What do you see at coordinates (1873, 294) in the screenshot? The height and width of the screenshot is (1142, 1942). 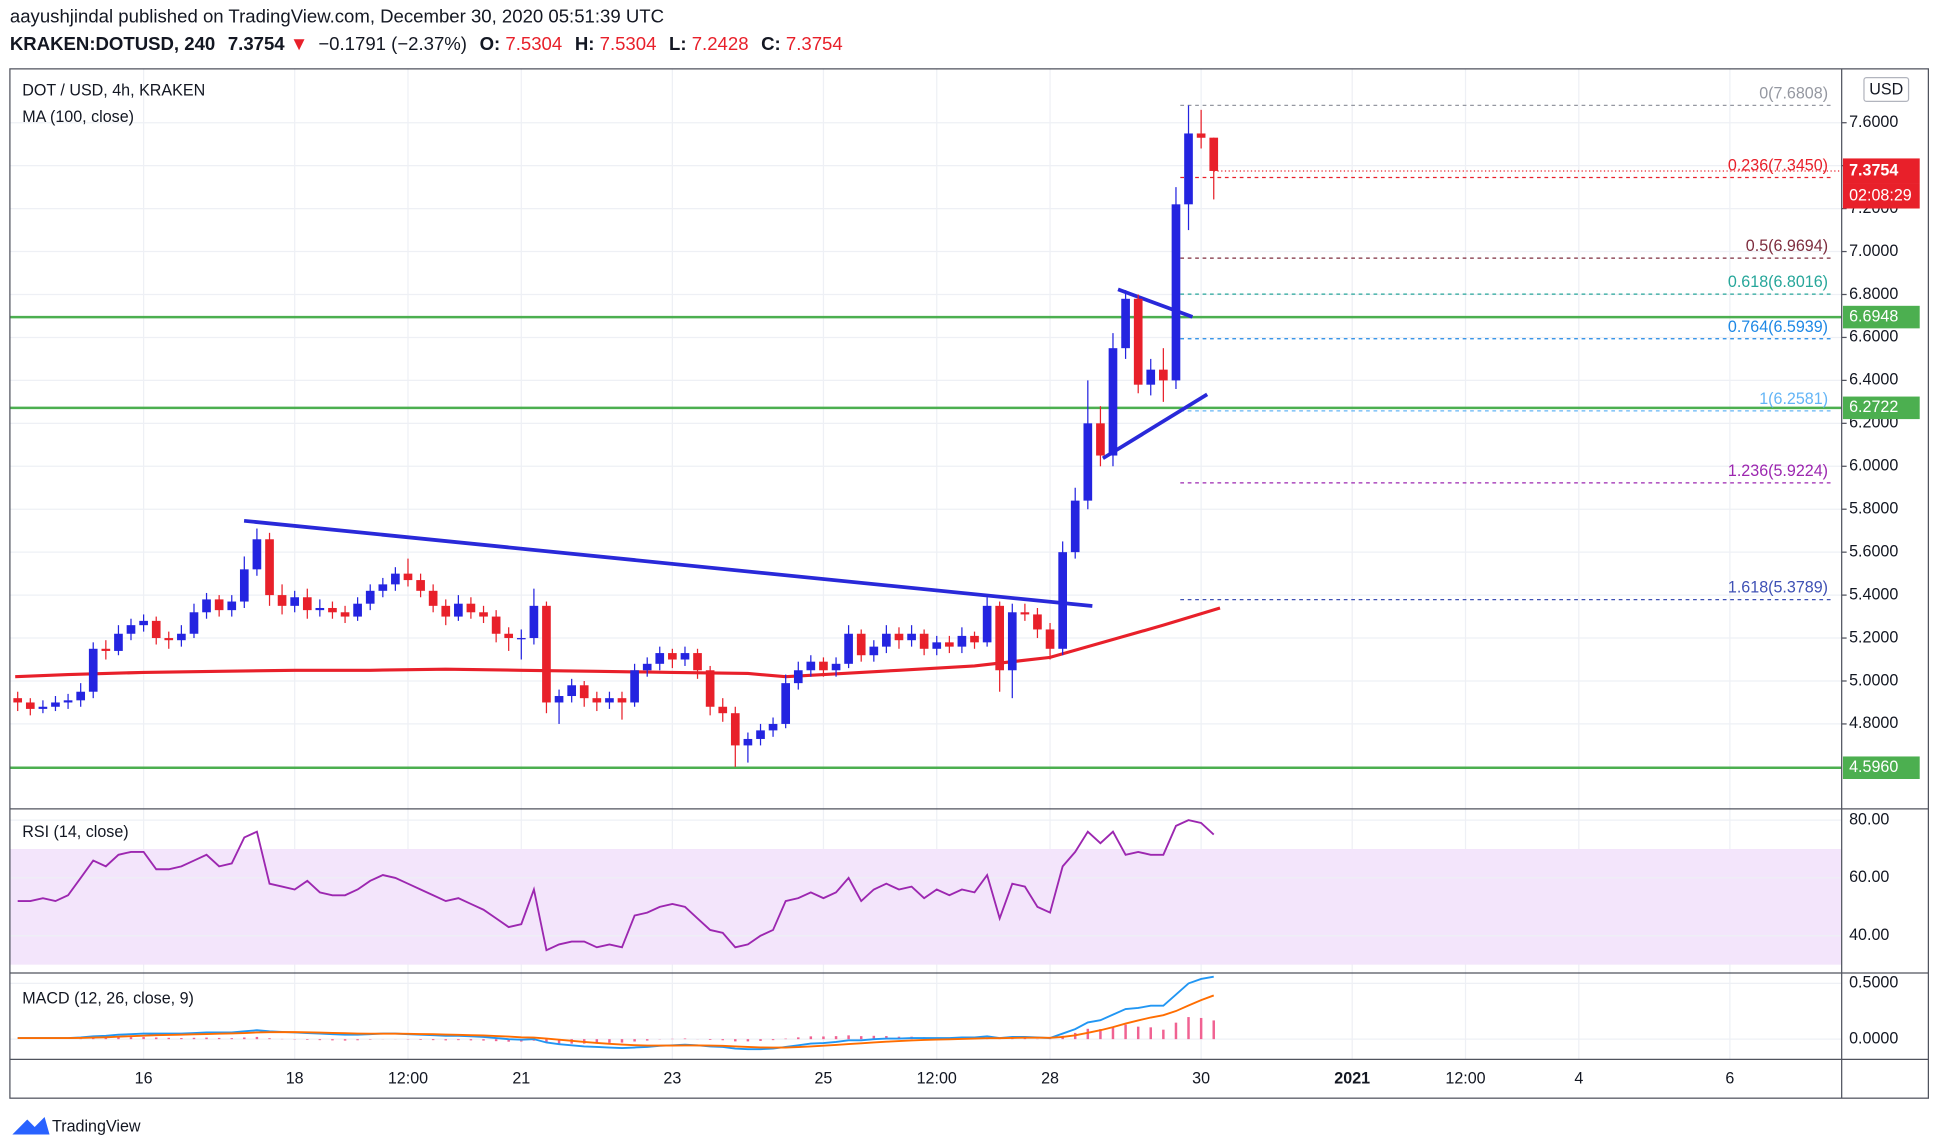 I see `y-tick-label: 6.8000` at bounding box center [1873, 294].